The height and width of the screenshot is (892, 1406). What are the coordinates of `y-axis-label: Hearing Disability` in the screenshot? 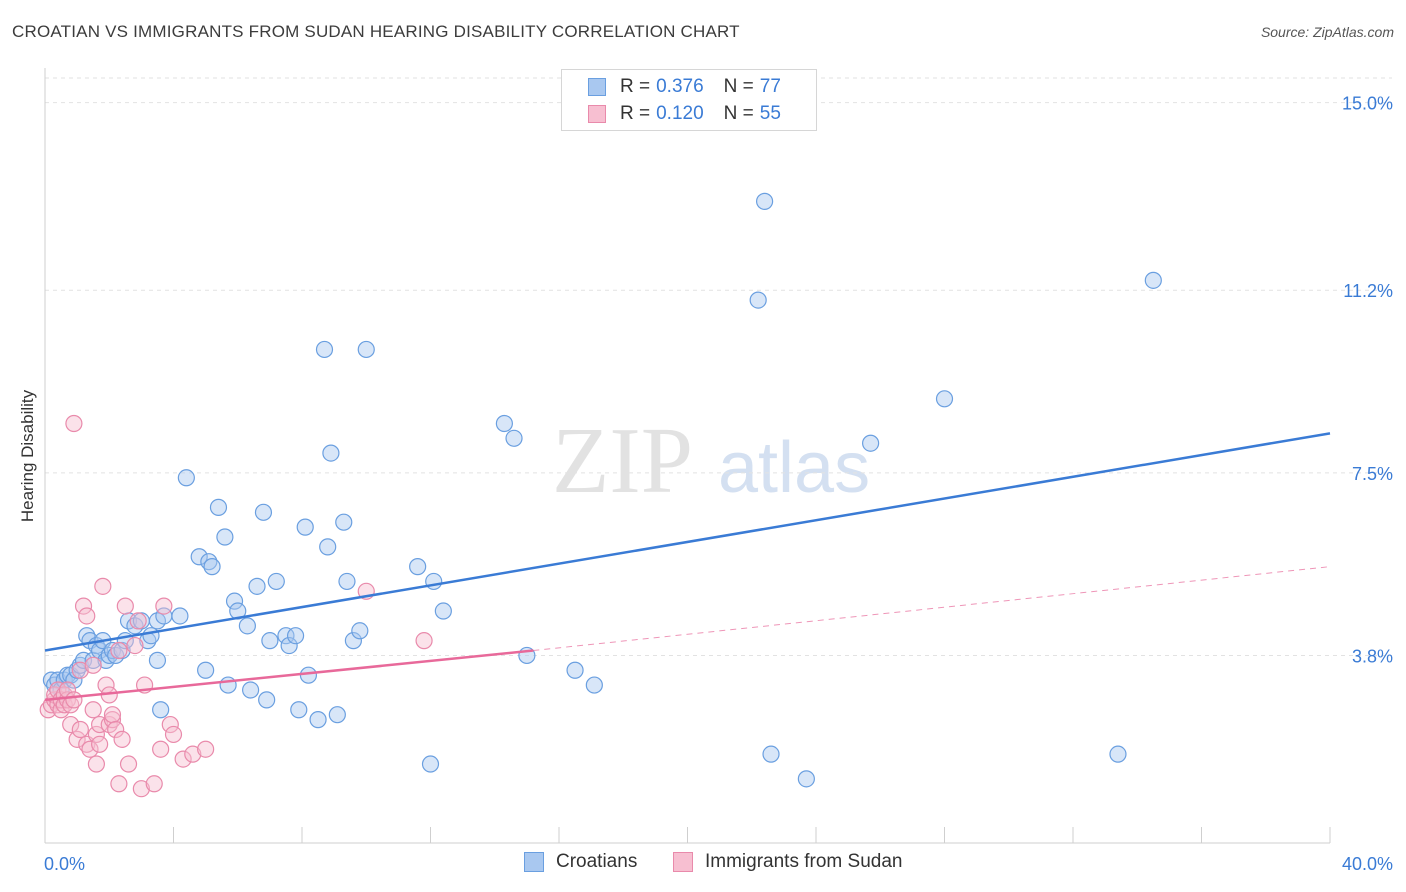 It's located at (27, 456).